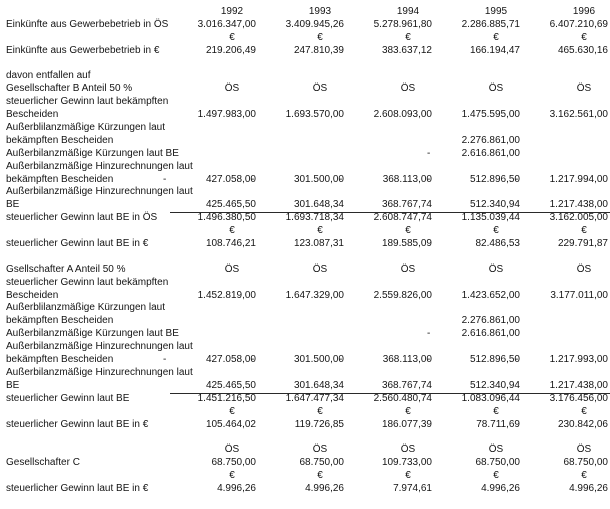  Describe the element at coordinates (302, 425) in the screenshot. I see `value-cell: 119.726,85` at that location.